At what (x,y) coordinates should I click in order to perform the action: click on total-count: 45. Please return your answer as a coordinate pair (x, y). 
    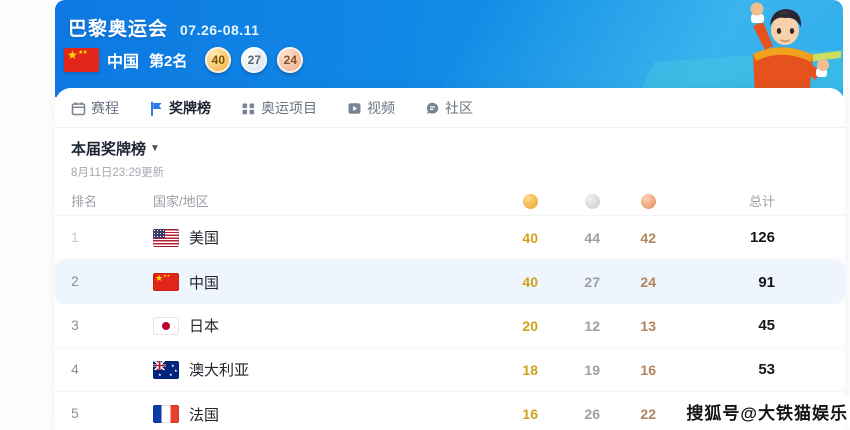
    Looking at the image, I should click on (766, 325).